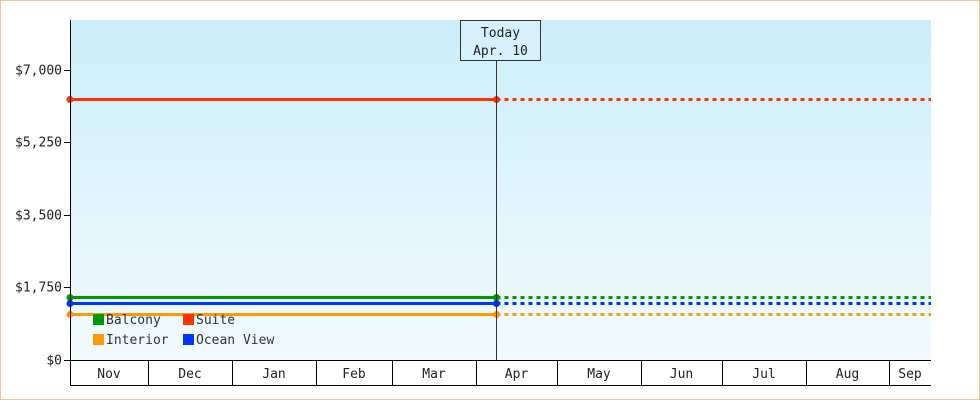 Image resolution: width=980 pixels, height=400 pixels. What do you see at coordinates (235, 340) in the screenshot?
I see `legend-label-ocean-view: Ocean View` at bounding box center [235, 340].